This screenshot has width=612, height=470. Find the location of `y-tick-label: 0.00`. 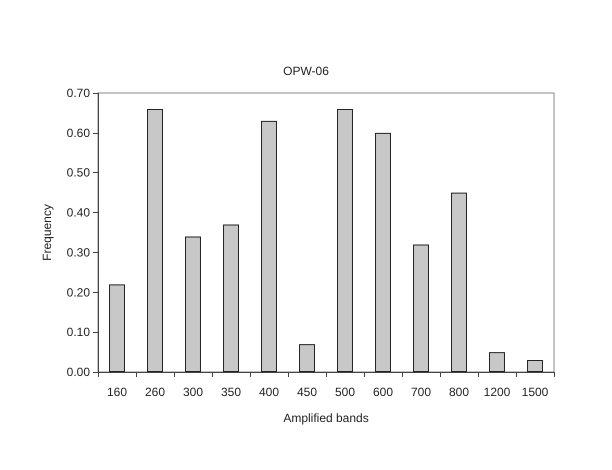

y-tick-label: 0.00 is located at coordinates (78, 372).